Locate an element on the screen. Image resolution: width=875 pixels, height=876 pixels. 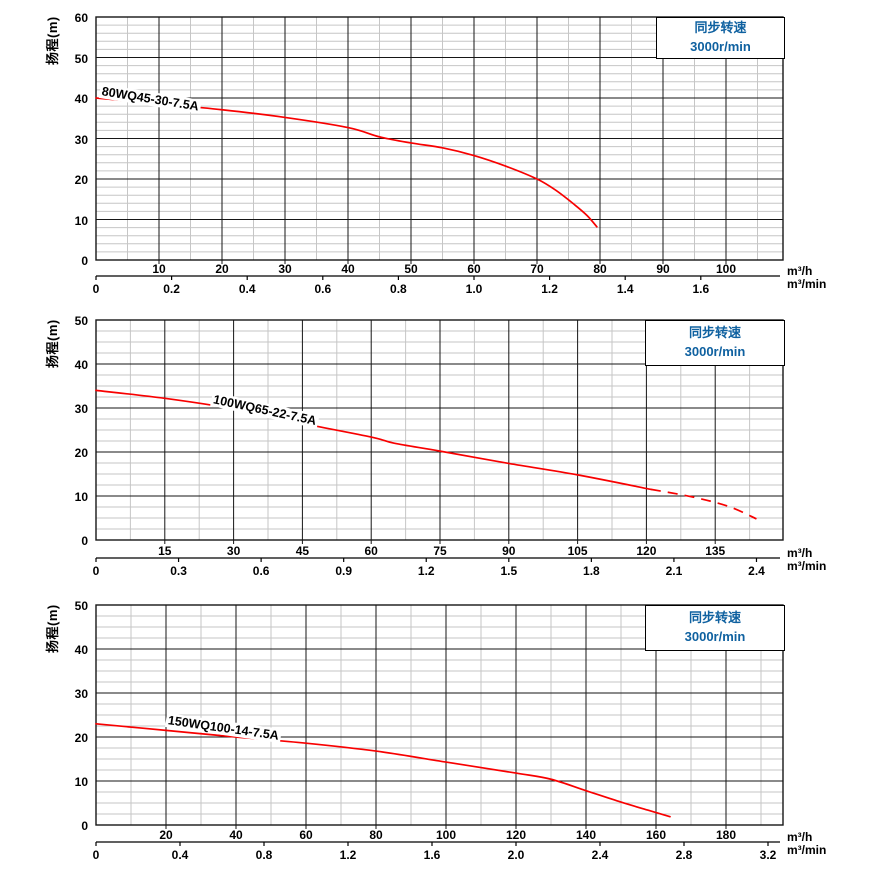
x-tick-label-m3h: 135 is located at coordinates (715, 551).